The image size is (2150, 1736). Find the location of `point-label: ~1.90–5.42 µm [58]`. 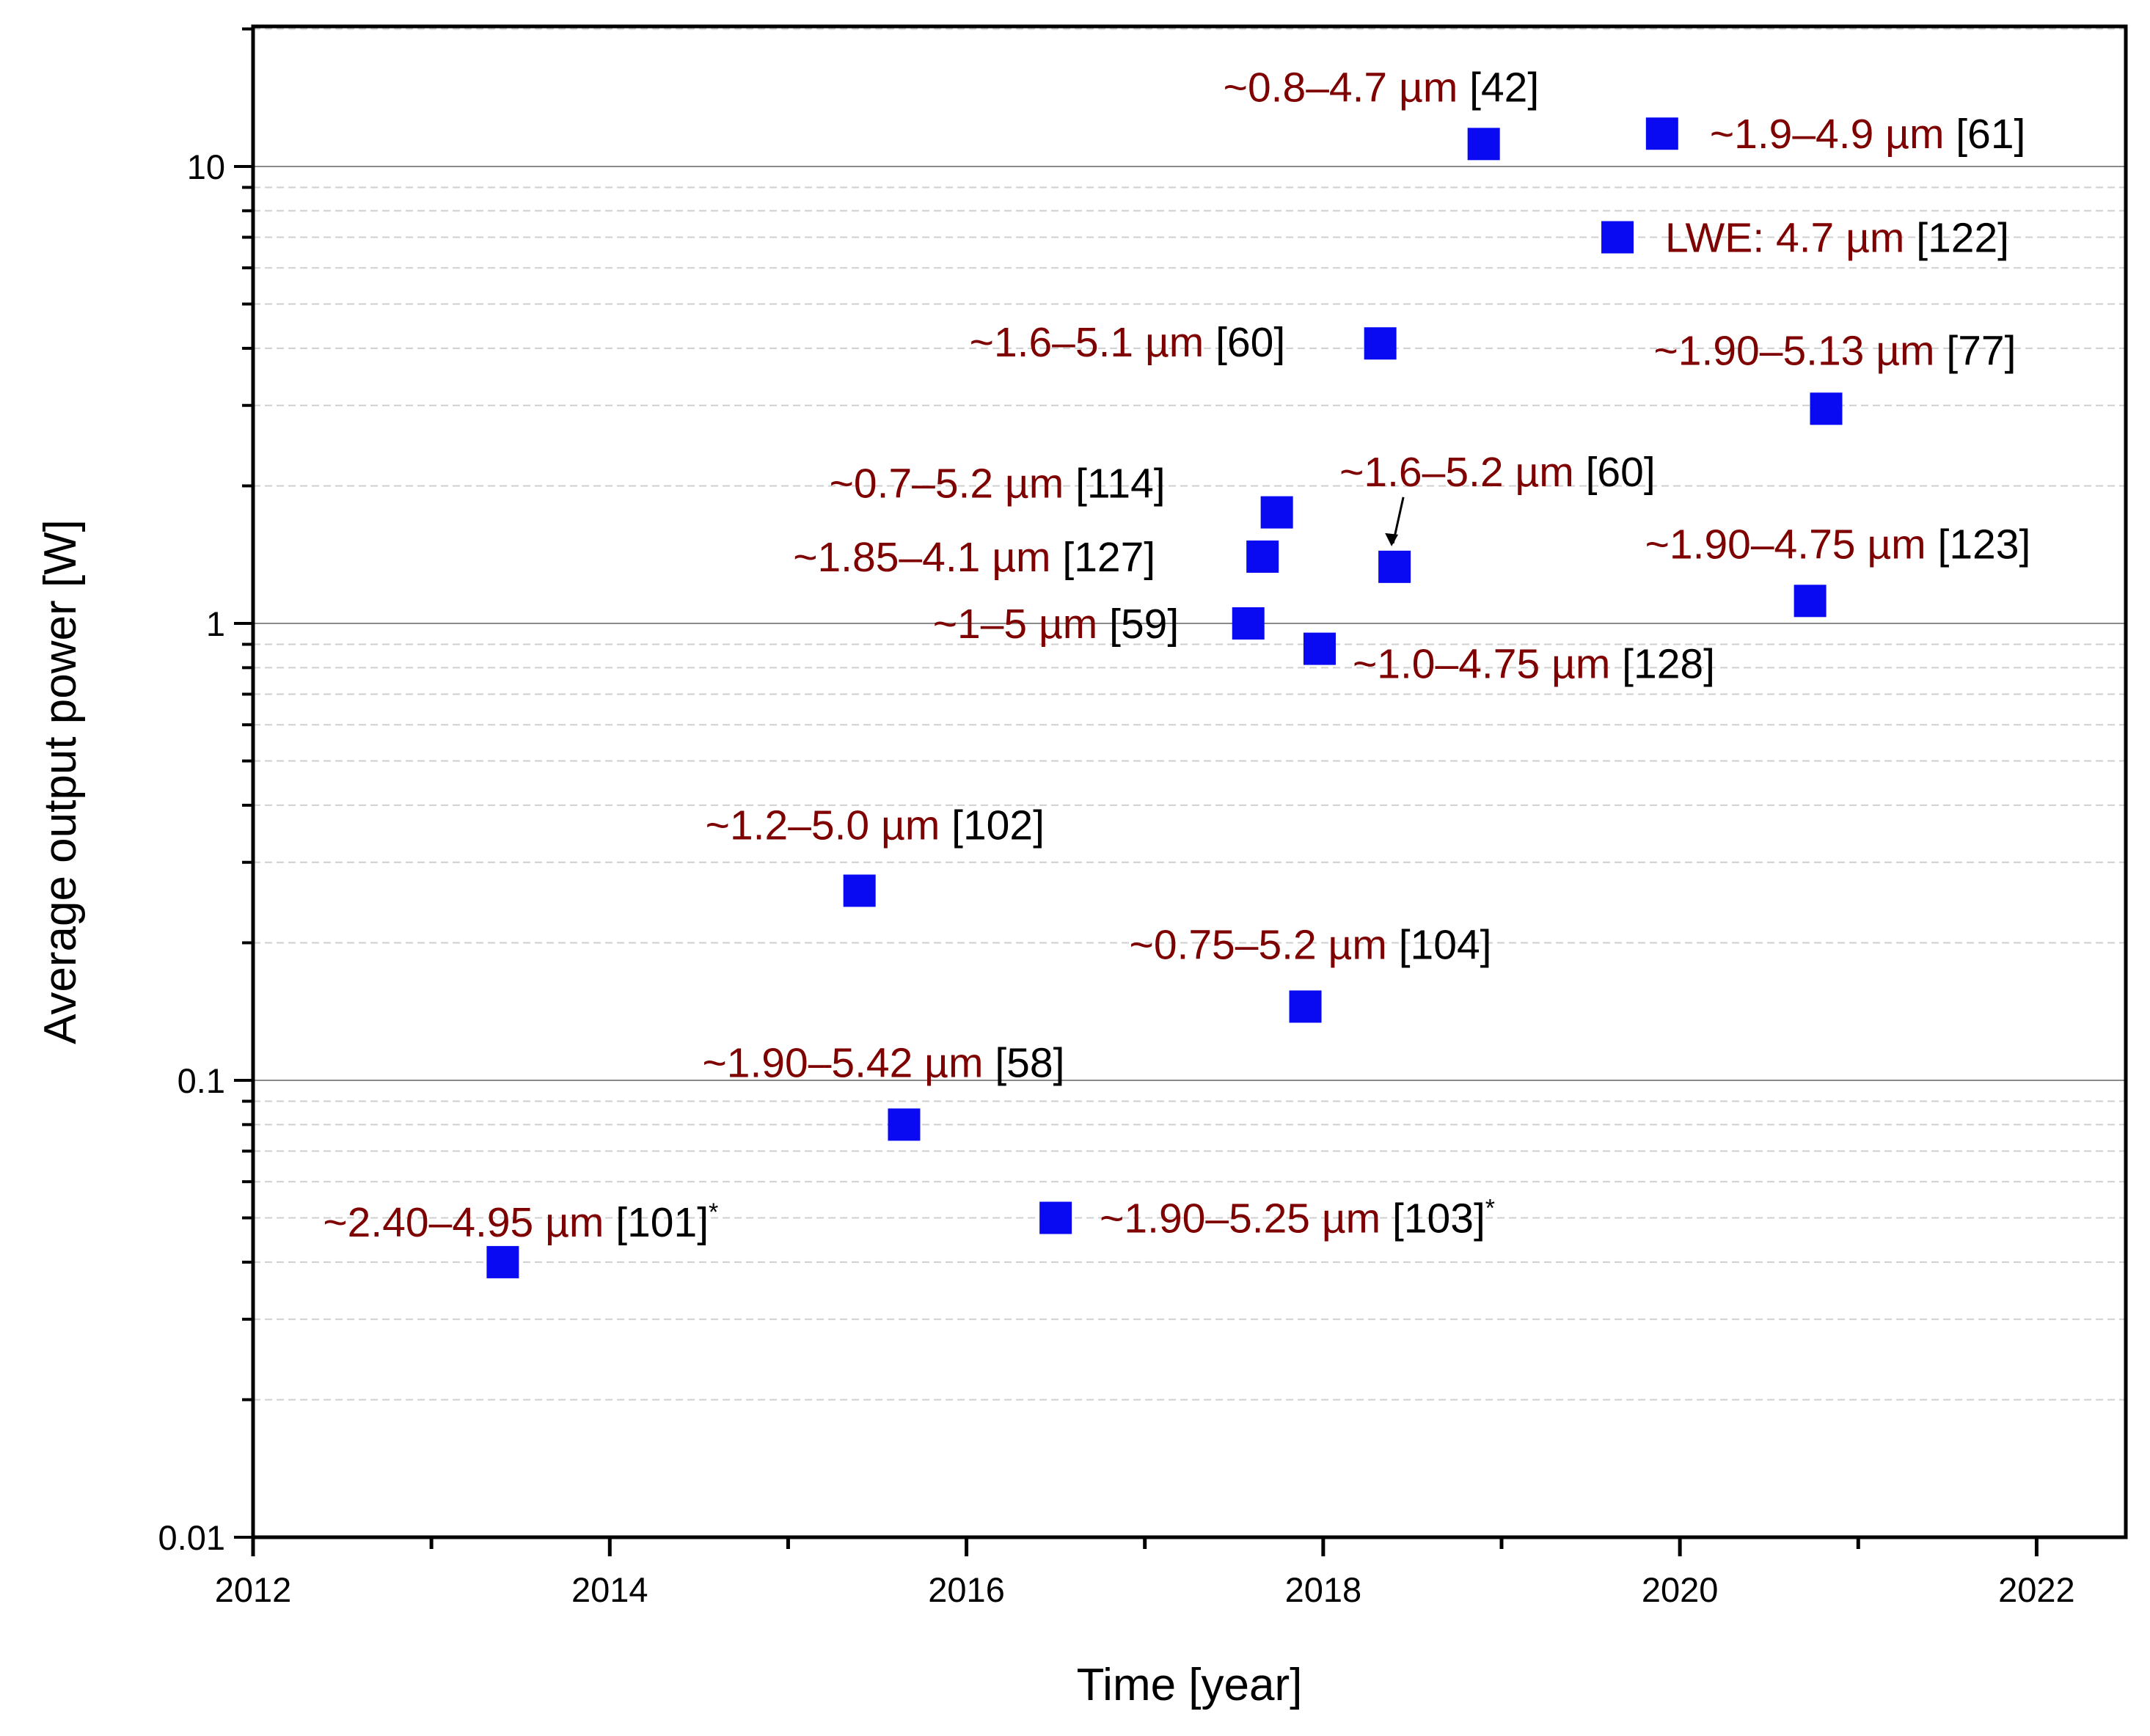

point-label: ~1.90–5.42 µm [58] is located at coordinates (883, 1062).